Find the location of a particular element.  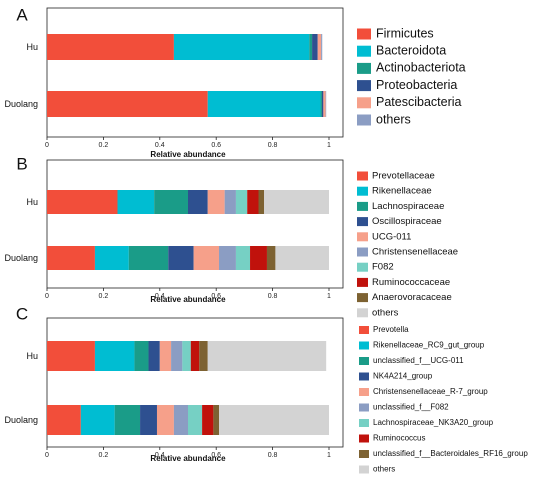

legend-label: Prevotella is located at coordinates (391, 329).